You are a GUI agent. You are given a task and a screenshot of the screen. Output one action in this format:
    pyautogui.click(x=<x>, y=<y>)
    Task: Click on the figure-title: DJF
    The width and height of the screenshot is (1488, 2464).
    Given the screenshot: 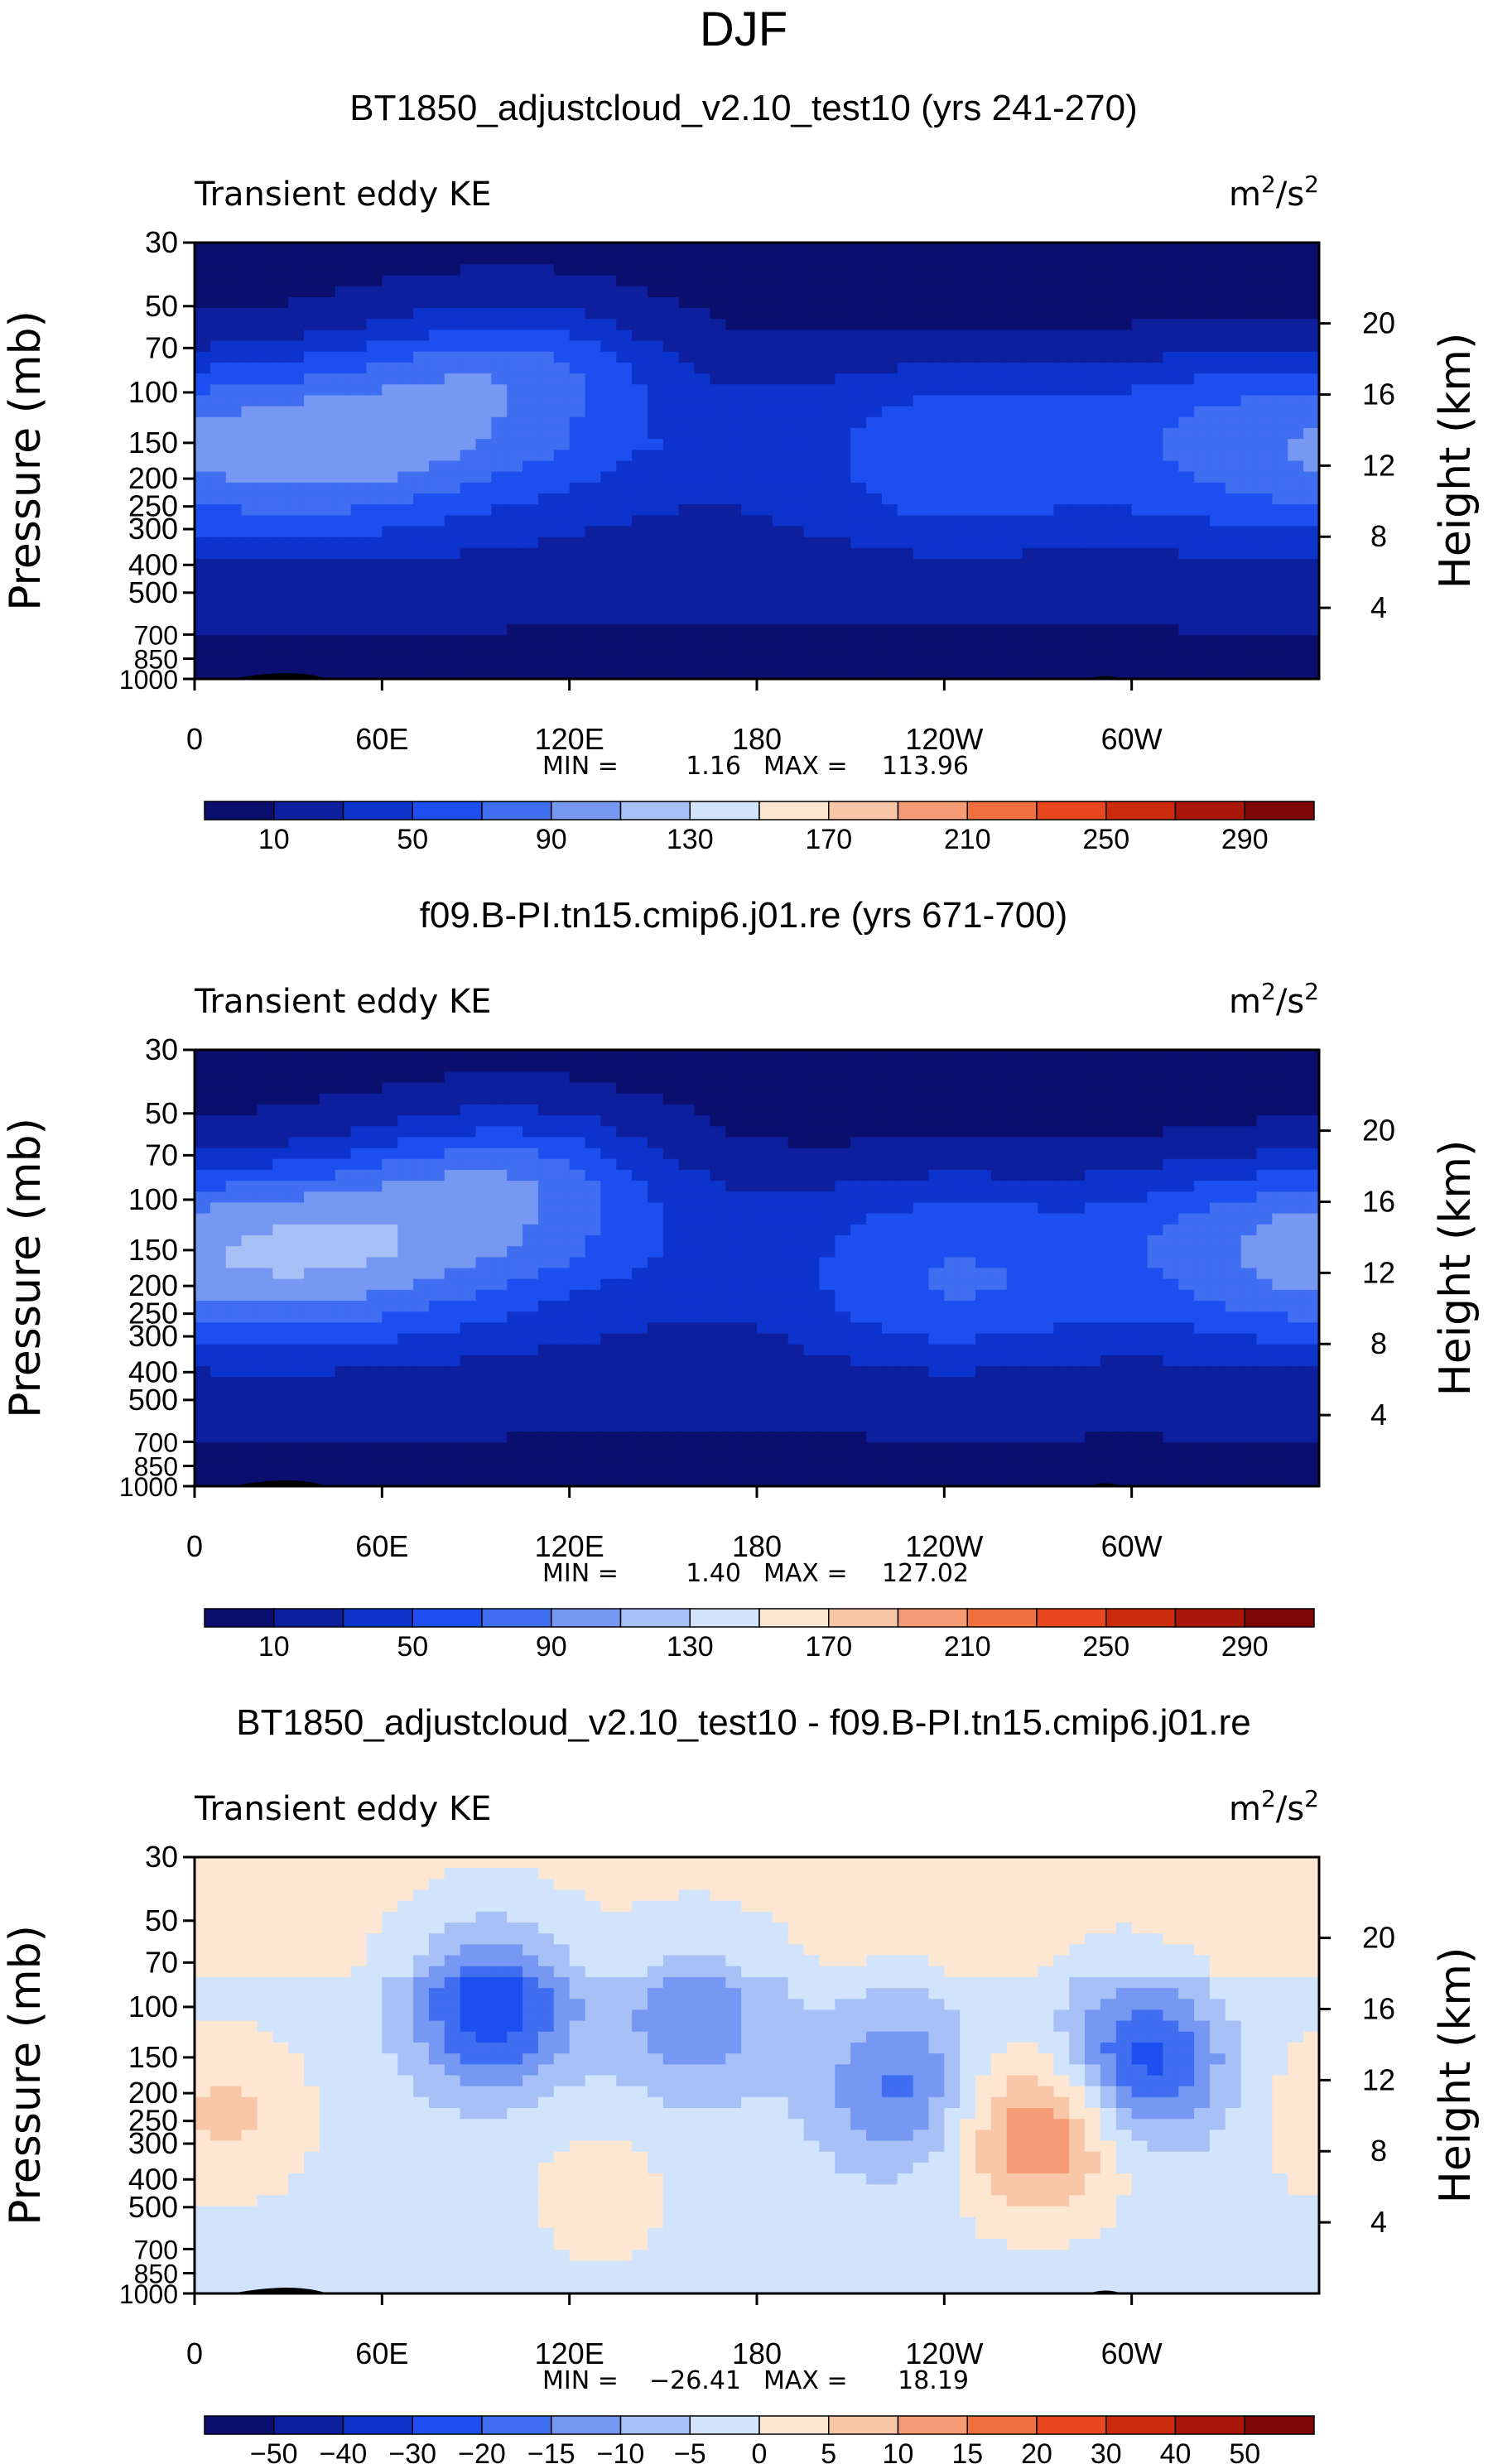 What is the action you would take?
    pyautogui.click(x=744, y=29)
    